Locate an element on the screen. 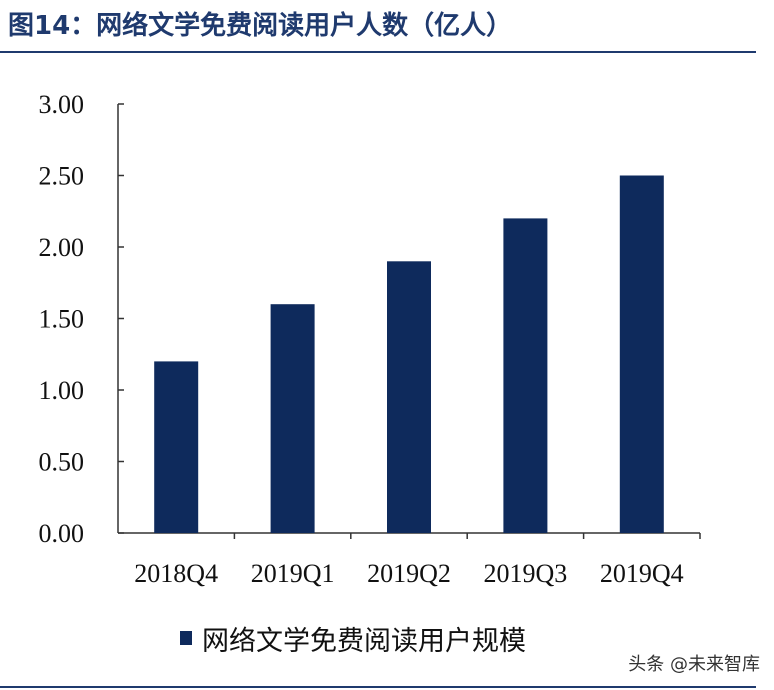 Image resolution: width=774 pixels, height=690 pixels. y-tick-label: 0.00 is located at coordinates (62, 533).